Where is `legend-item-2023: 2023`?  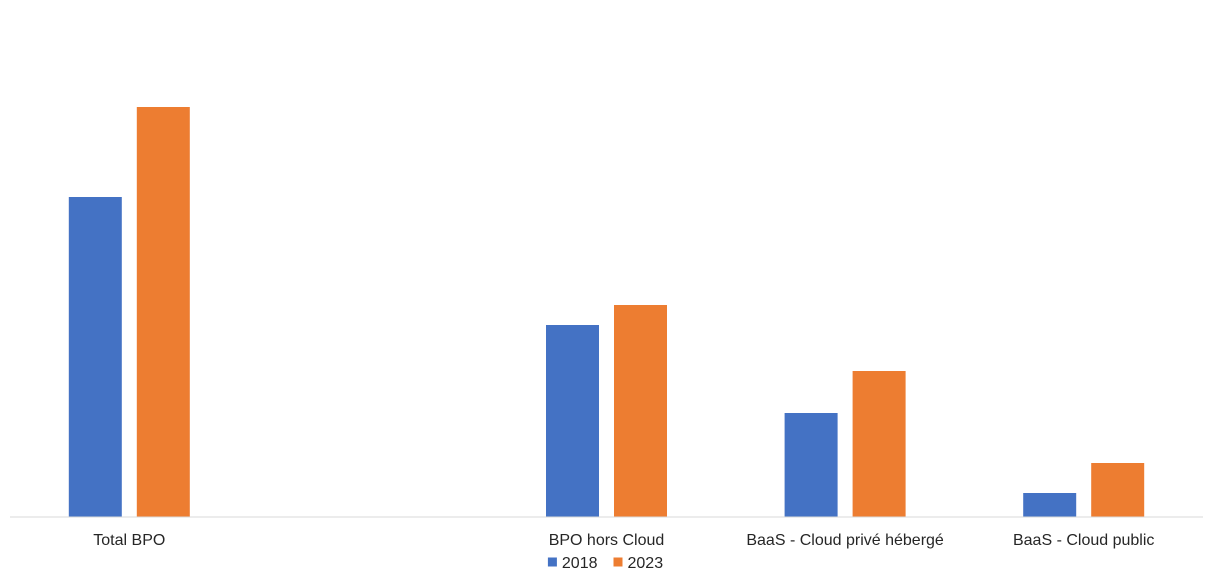 legend-item-2023: 2023 is located at coordinates (638, 563).